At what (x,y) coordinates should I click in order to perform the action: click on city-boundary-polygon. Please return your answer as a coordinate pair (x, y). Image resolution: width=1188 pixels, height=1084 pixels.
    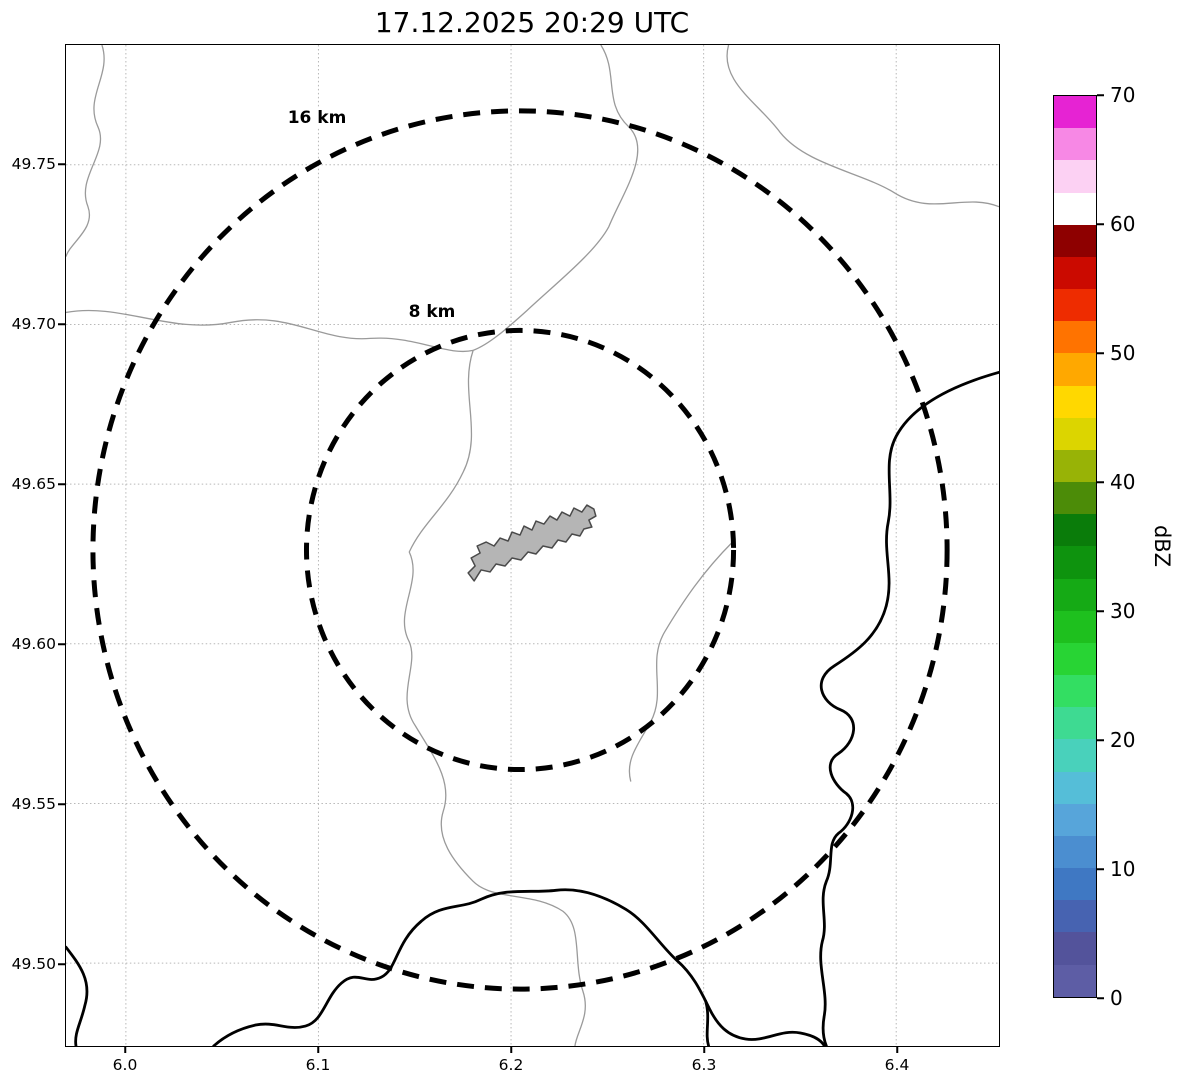
    Looking at the image, I should click on (532, 543).